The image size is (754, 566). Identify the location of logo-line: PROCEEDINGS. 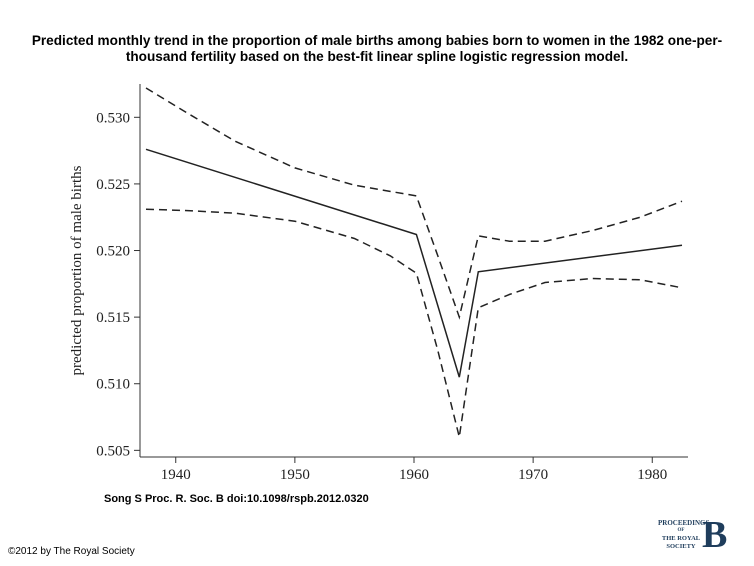
(684, 523).